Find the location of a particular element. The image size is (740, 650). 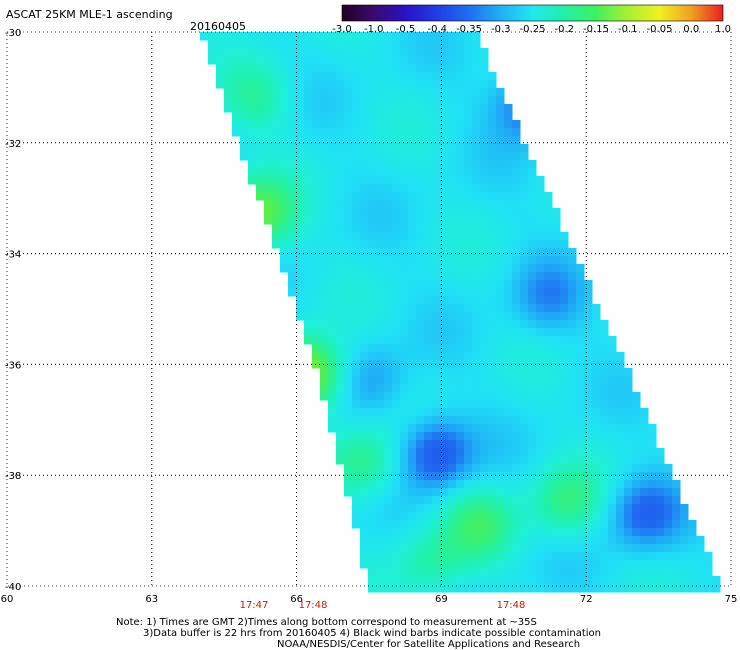

x-tick-label: 63 is located at coordinates (151, 599).